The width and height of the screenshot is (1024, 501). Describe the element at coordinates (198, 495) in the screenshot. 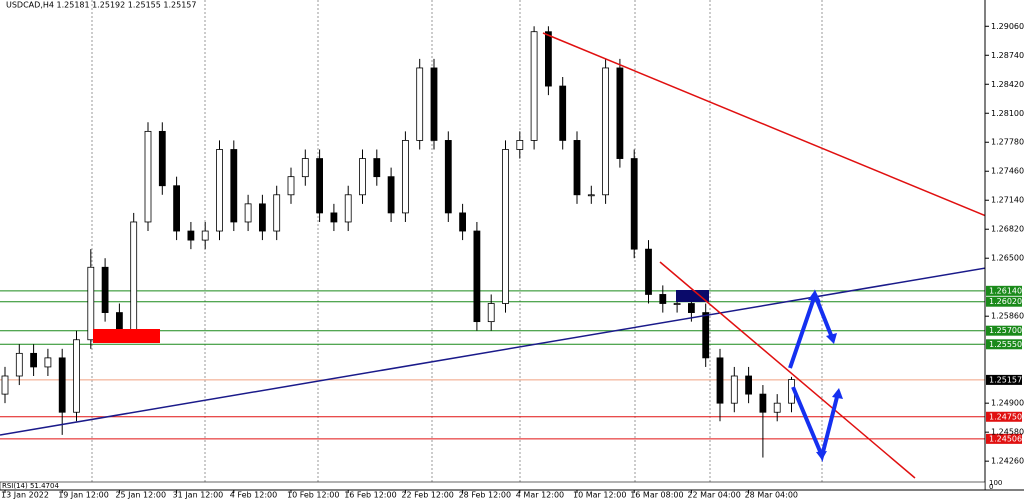

I see `x-tick-label: 31 Jan 12:00` at that location.